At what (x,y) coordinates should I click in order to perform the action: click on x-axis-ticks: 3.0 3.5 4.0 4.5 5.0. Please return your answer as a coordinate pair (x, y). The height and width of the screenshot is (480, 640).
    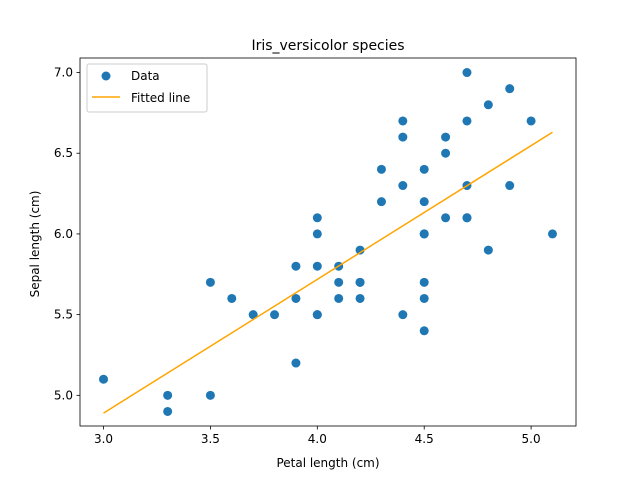
    Looking at the image, I should click on (317, 436).